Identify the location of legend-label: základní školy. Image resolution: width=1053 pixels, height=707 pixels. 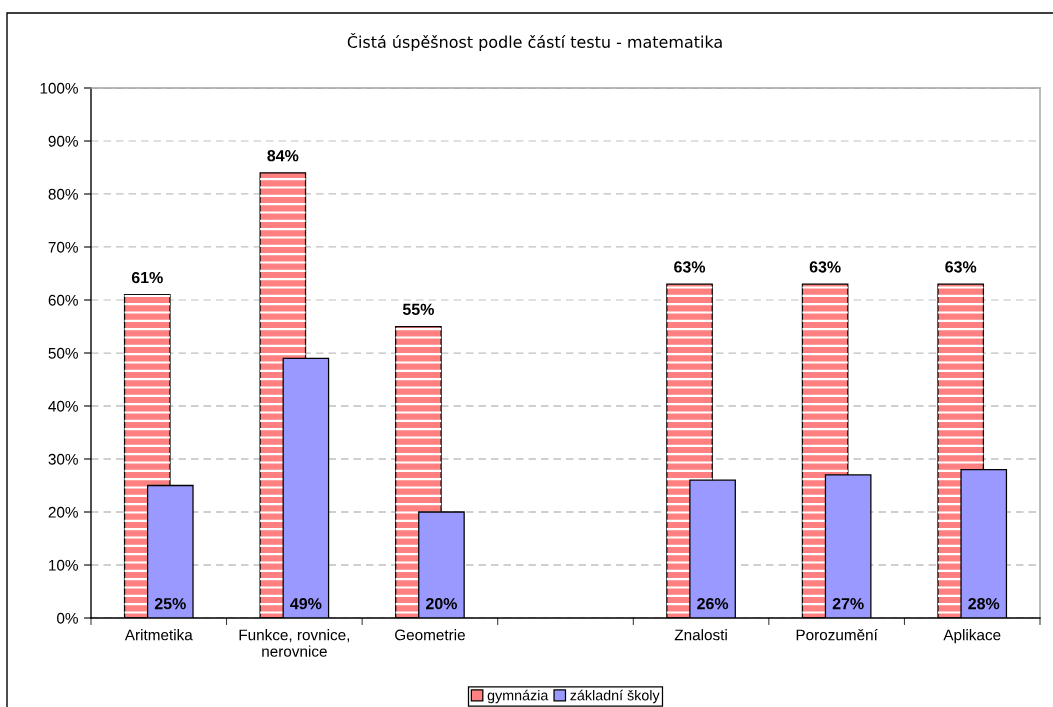
(615, 696).